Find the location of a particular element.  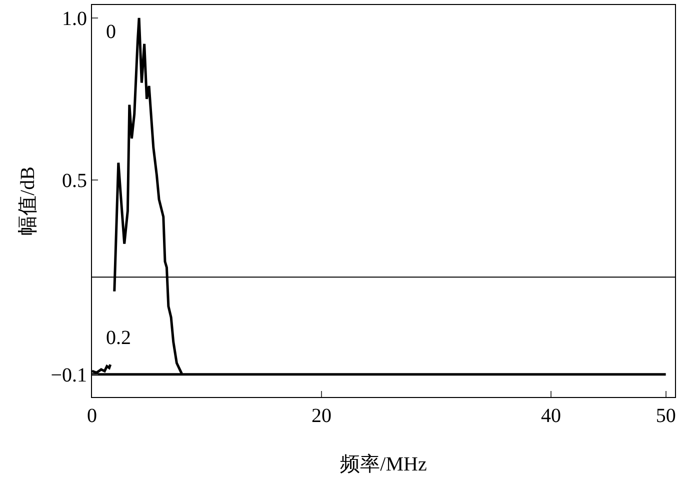

y-tick-label: −0.1 is located at coordinates (68, 375).